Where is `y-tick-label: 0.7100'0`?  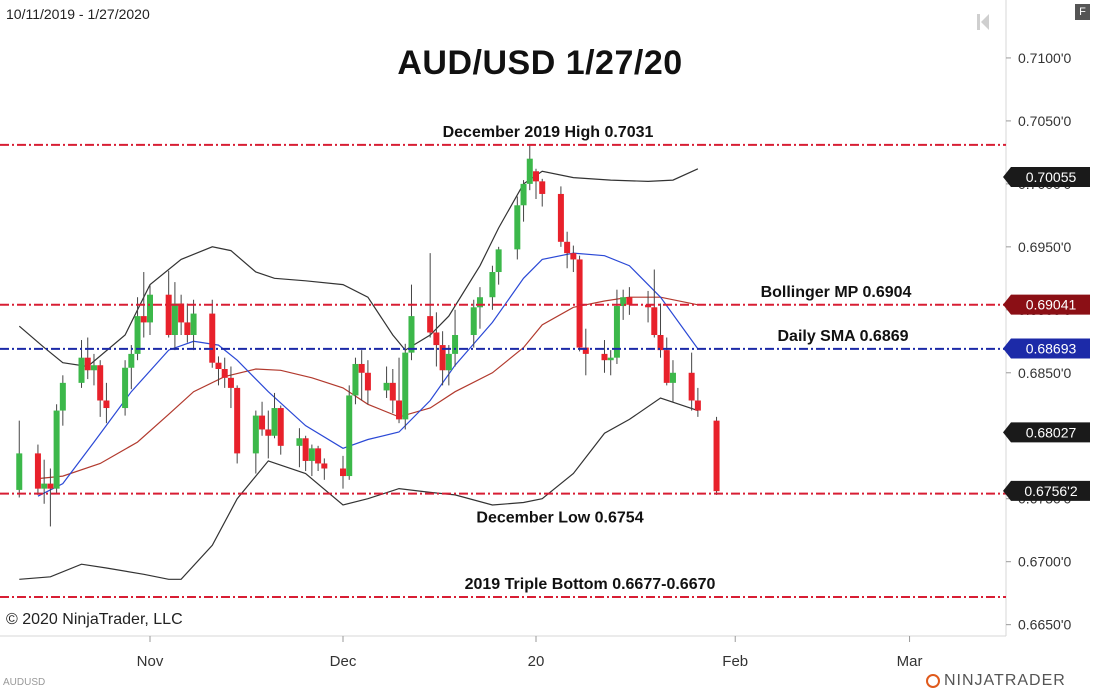
y-tick-label: 0.7100'0 is located at coordinates (1044, 58).